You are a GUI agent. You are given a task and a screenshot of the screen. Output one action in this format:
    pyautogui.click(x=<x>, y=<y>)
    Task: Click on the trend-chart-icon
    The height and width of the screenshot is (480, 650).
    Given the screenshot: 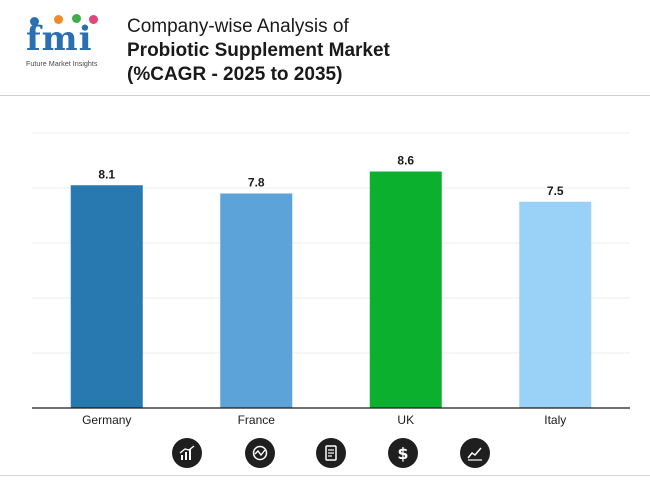 What is the action you would take?
    pyautogui.click(x=475, y=453)
    